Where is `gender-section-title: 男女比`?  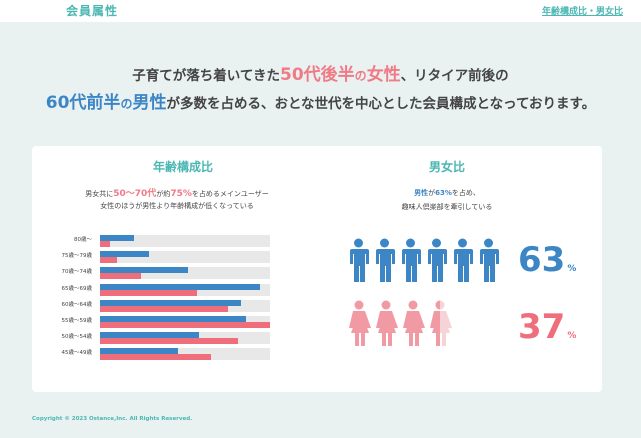 gender-section-title: 男女比 is located at coordinates (447, 167).